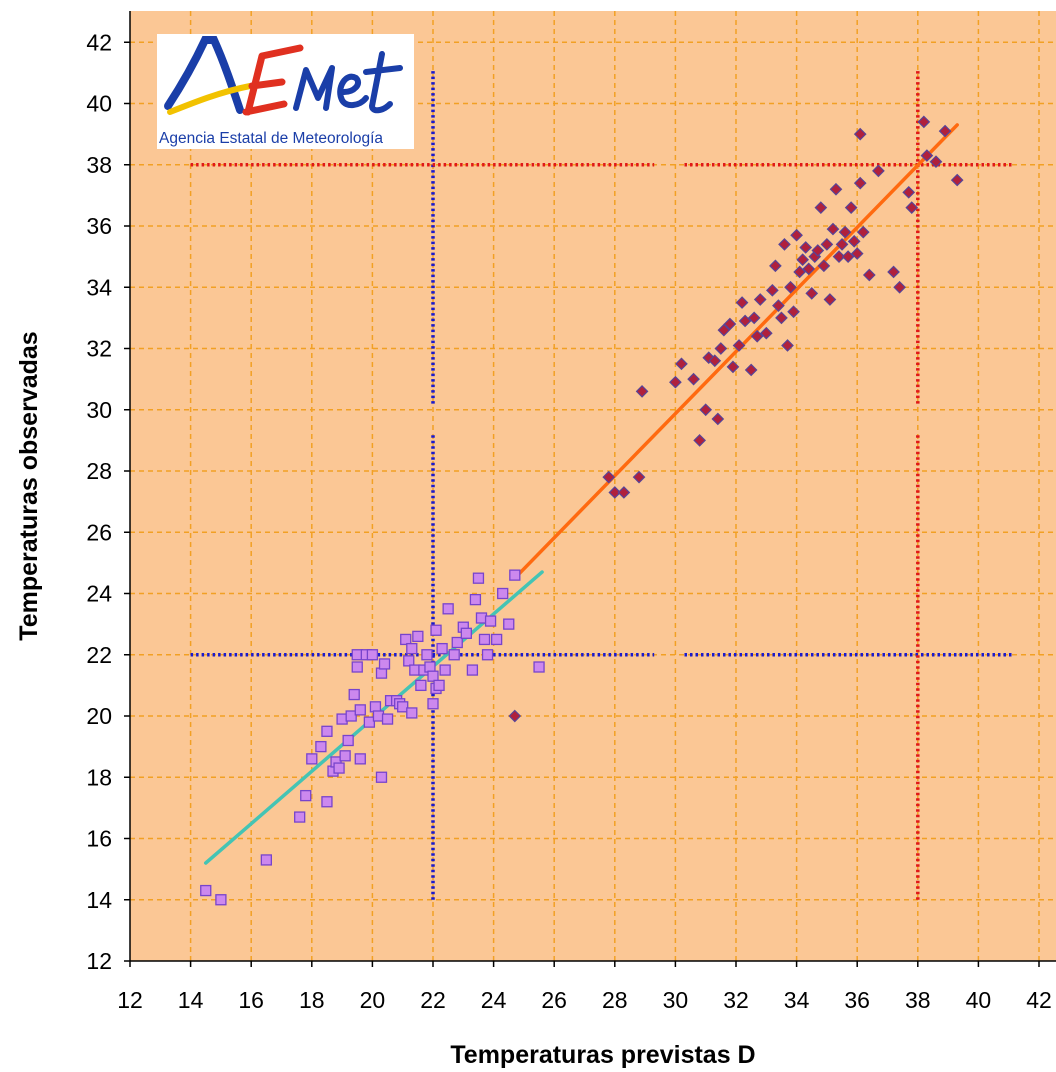  I want to click on x-tick-label-12: 12, so click(130, 1000).